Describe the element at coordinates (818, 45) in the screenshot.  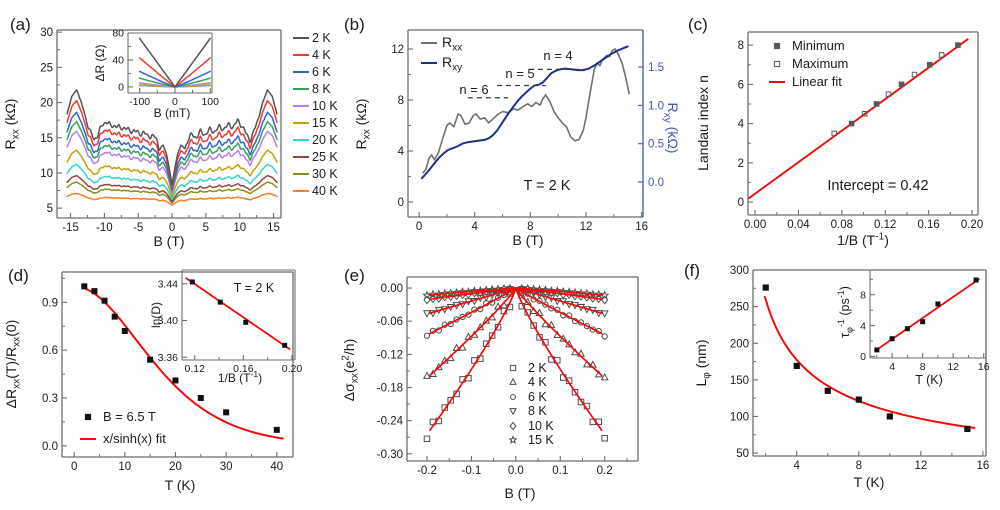
I see `legend-label: Minimum` at that location.